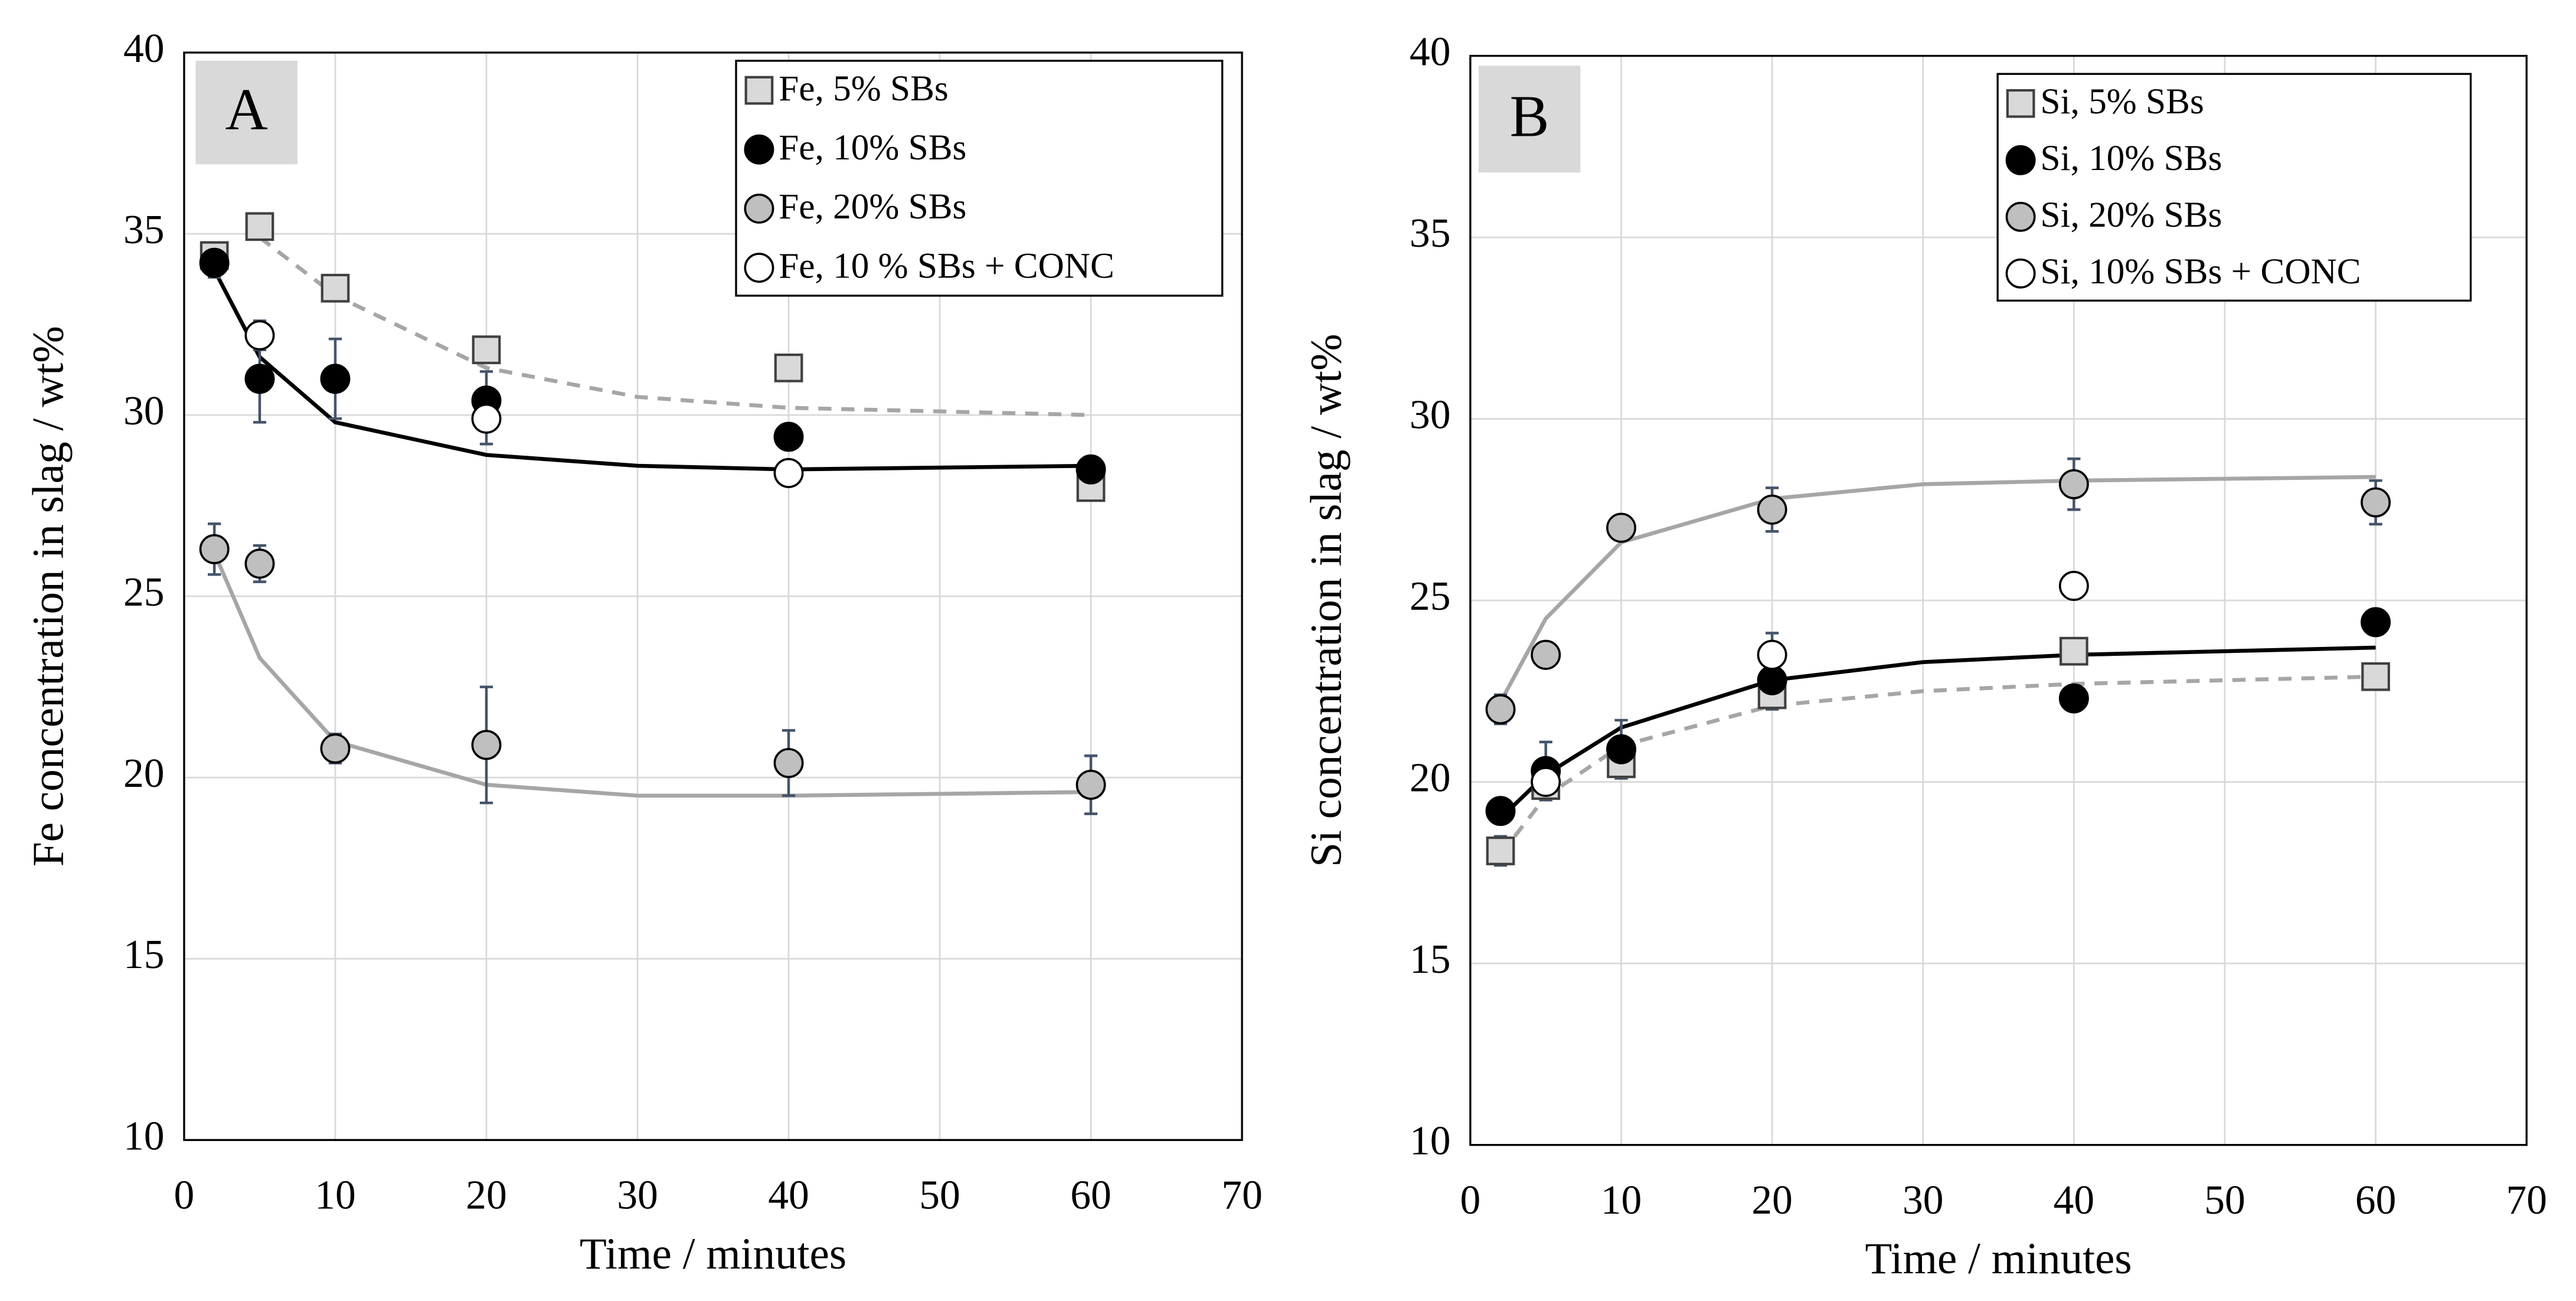  I want to click on panel-label: A, so click(246, 109).